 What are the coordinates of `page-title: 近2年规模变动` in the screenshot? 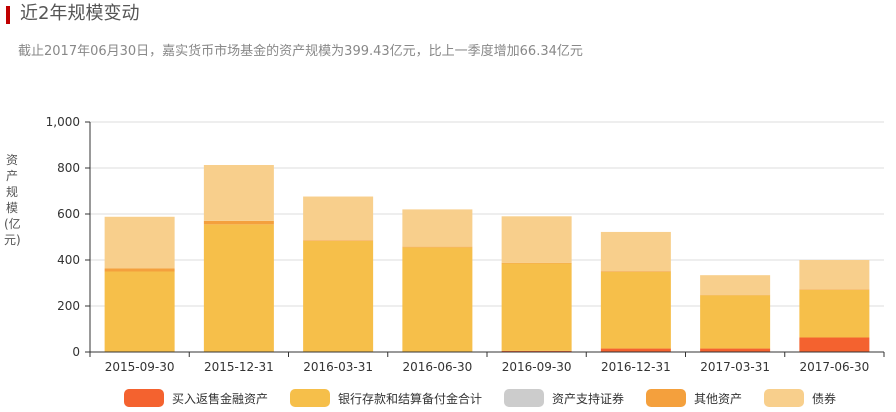 It's located at (80, 13).